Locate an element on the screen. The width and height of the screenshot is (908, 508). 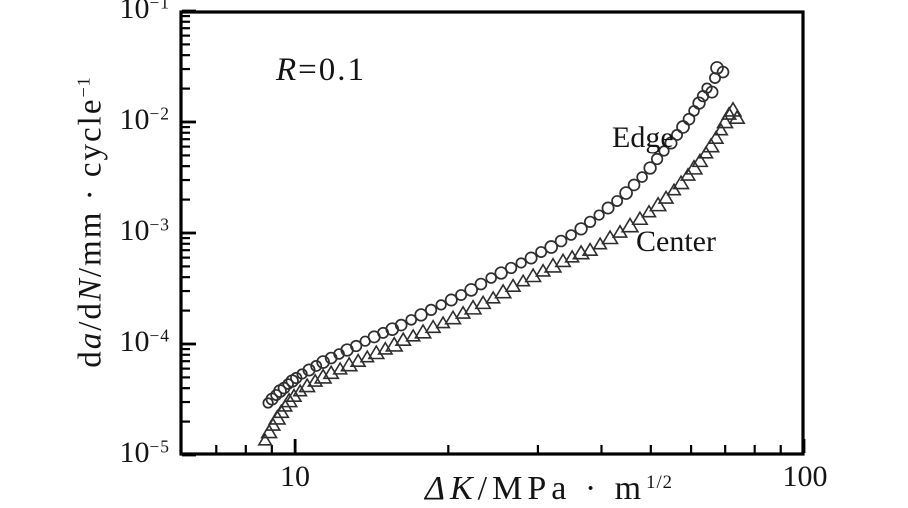
y-tick-label-1e-2: 10⁻² is located at coordinates (144, 119).